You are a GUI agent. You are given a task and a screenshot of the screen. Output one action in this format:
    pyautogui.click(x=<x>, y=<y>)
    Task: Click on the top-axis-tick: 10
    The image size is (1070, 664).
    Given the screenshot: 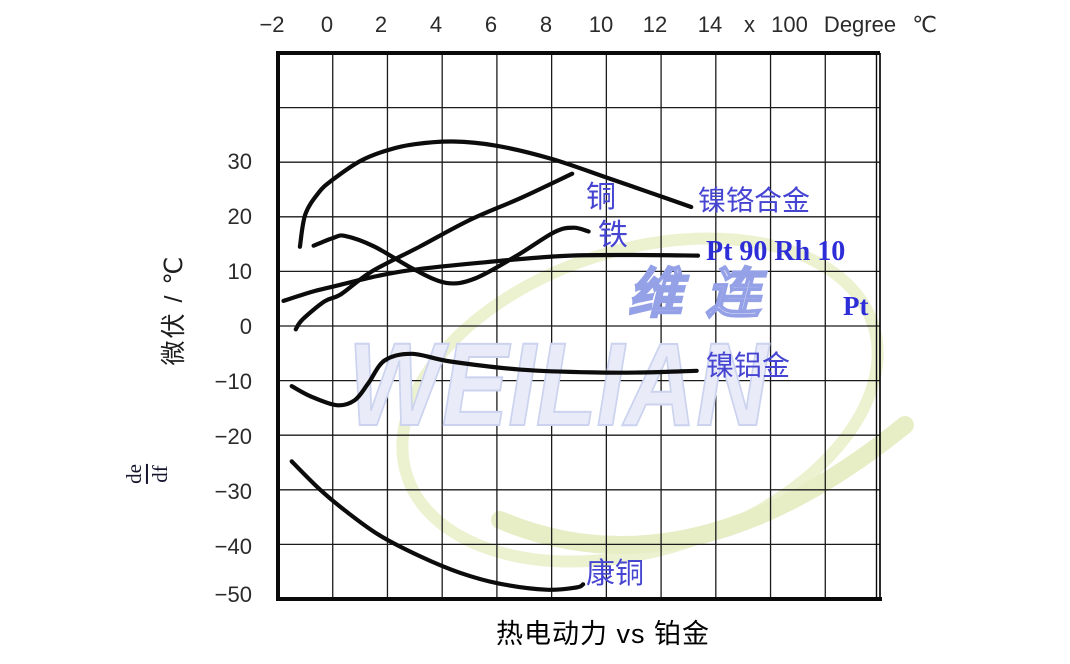 What is the action you would take?
    pyautogui.click(x=601, y=24)
    